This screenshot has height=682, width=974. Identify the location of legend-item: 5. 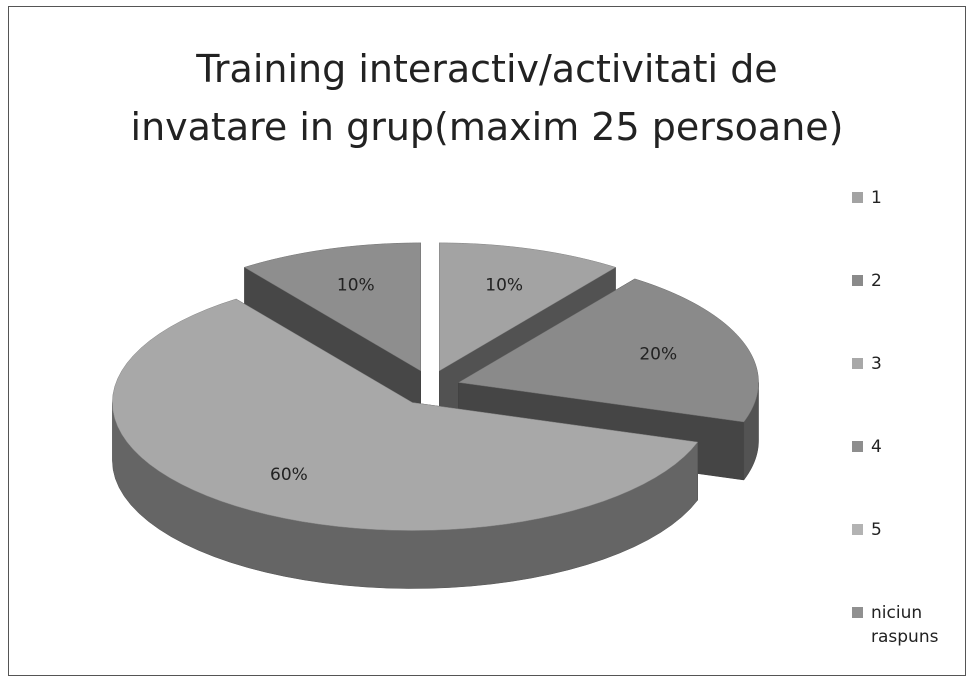
(902, 530).